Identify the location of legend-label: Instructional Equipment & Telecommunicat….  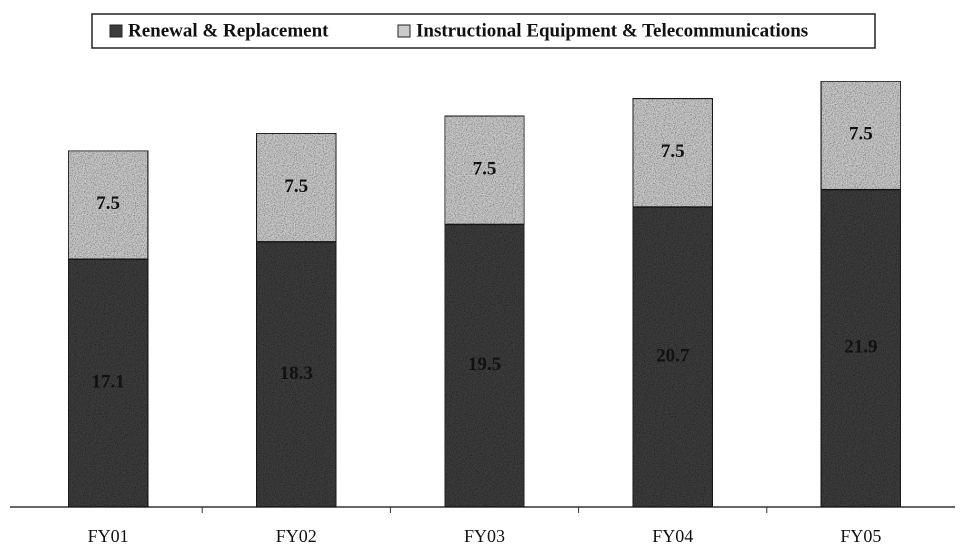
(612, 30).